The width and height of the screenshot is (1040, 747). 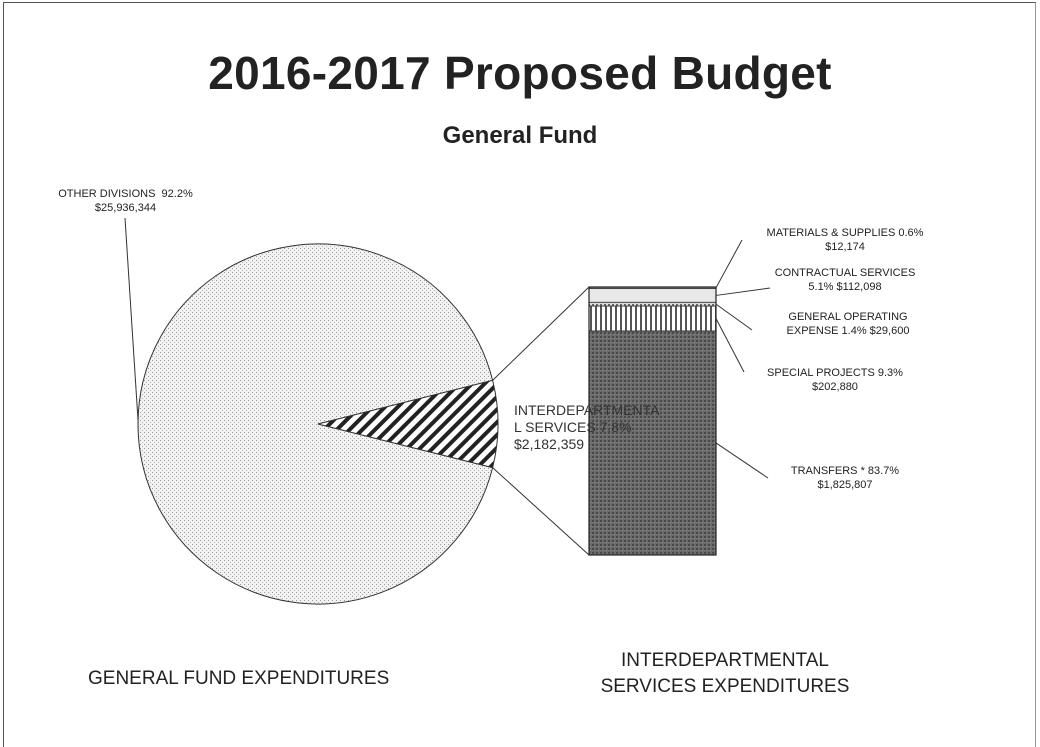 What do you see at coordinates (125, 201) in the screenshot?
I see `pie-label-other-divisions: OTHER DIVISIONS 92.2% $25,936,344` at bounding box center [125, 201].